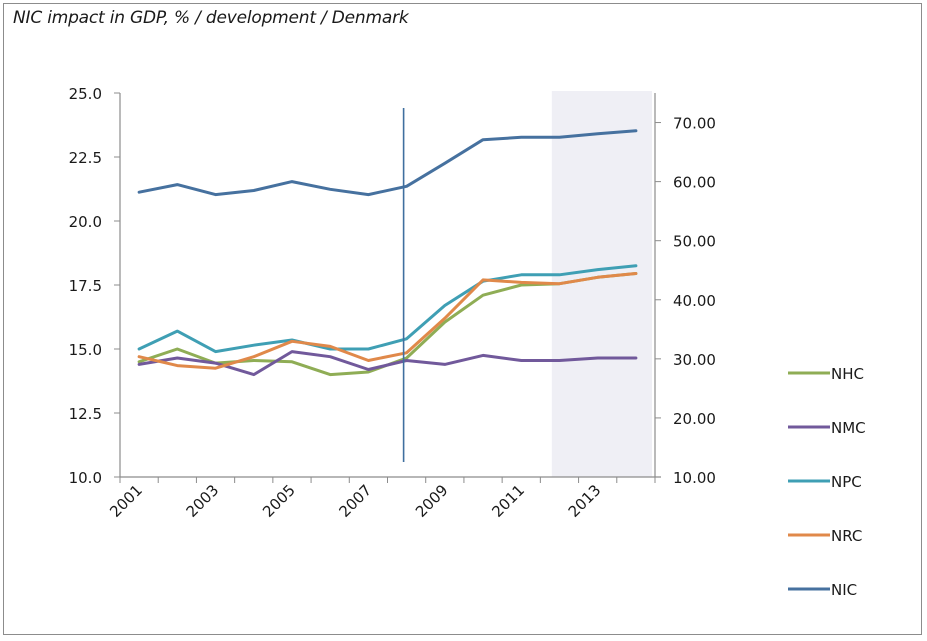  What do you see at coordinates (694, 478) in the screenshot?
I see `right-axis-tick-label: 10.00` at bounding box center [694, 478].